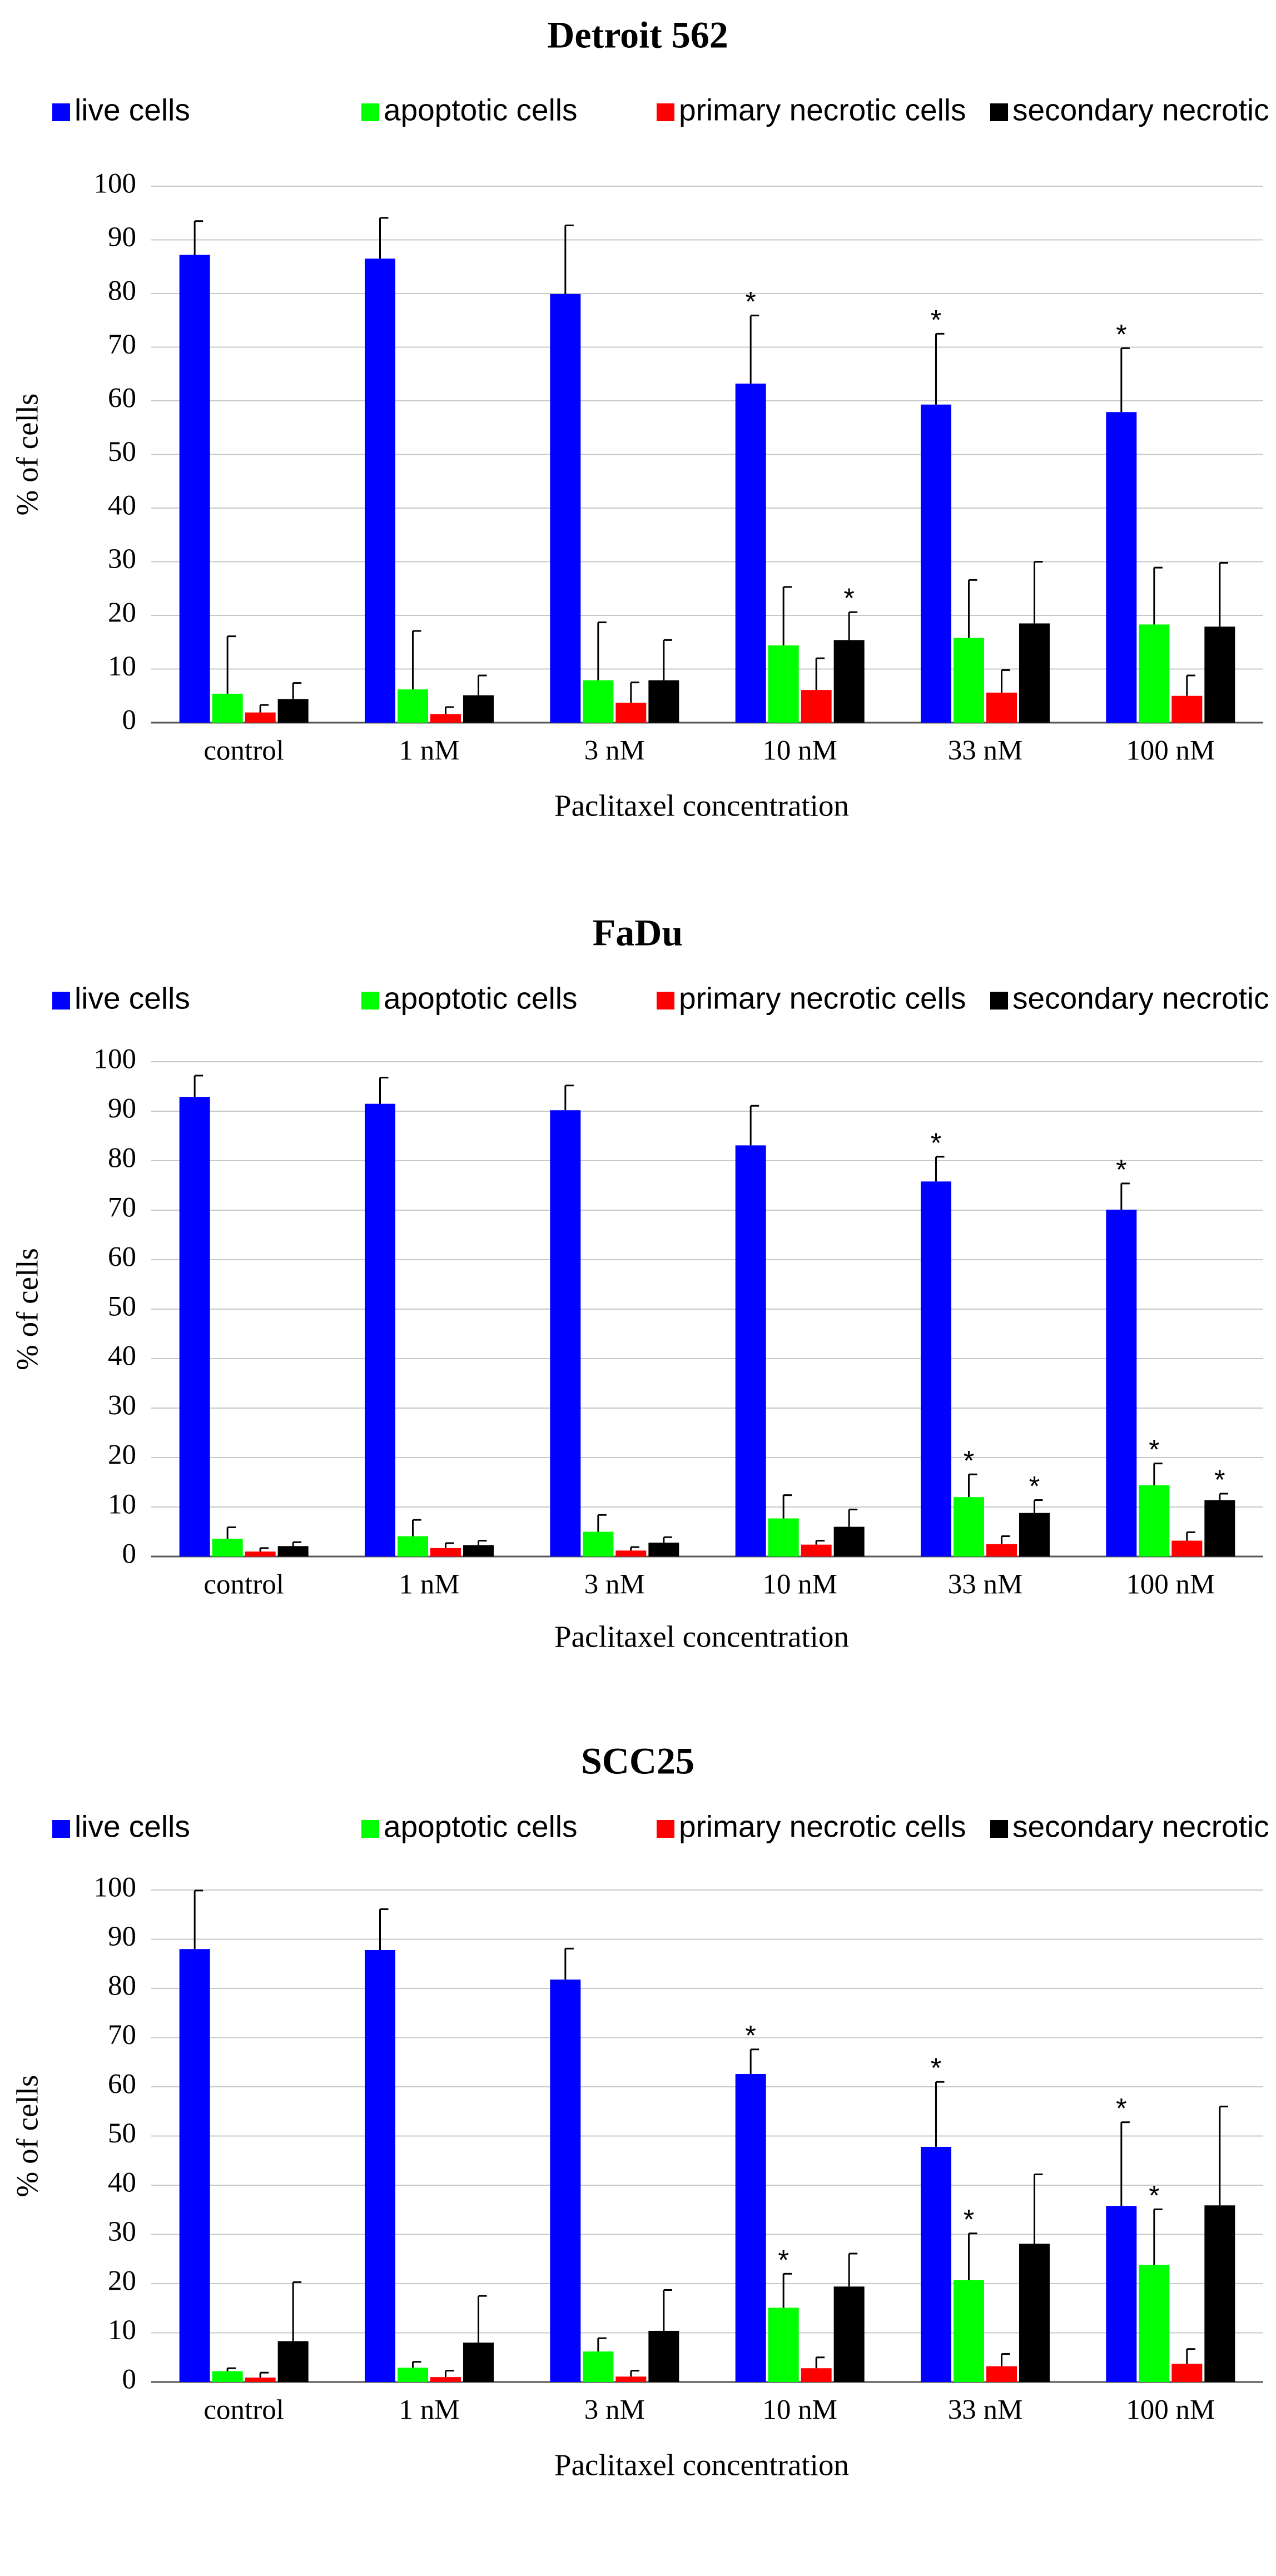 This screenshot has width=1276, height=2576. I want to click on bar-apoptotic-cells-10-nm, so click(783, 1537).